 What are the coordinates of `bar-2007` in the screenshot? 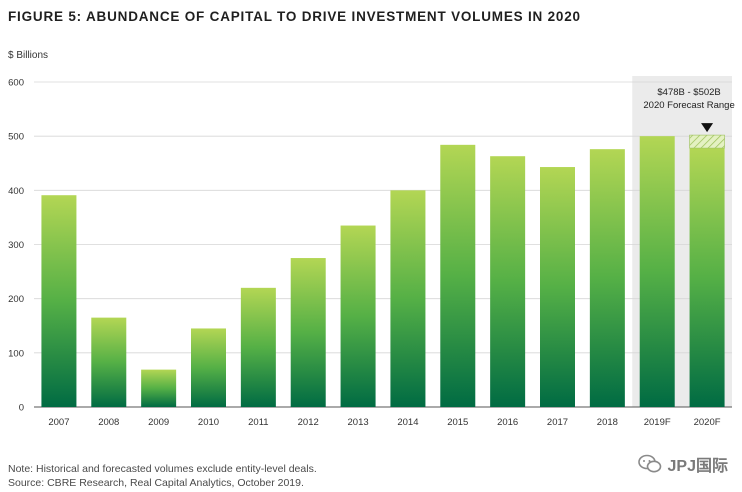 It's located at (59, 301).